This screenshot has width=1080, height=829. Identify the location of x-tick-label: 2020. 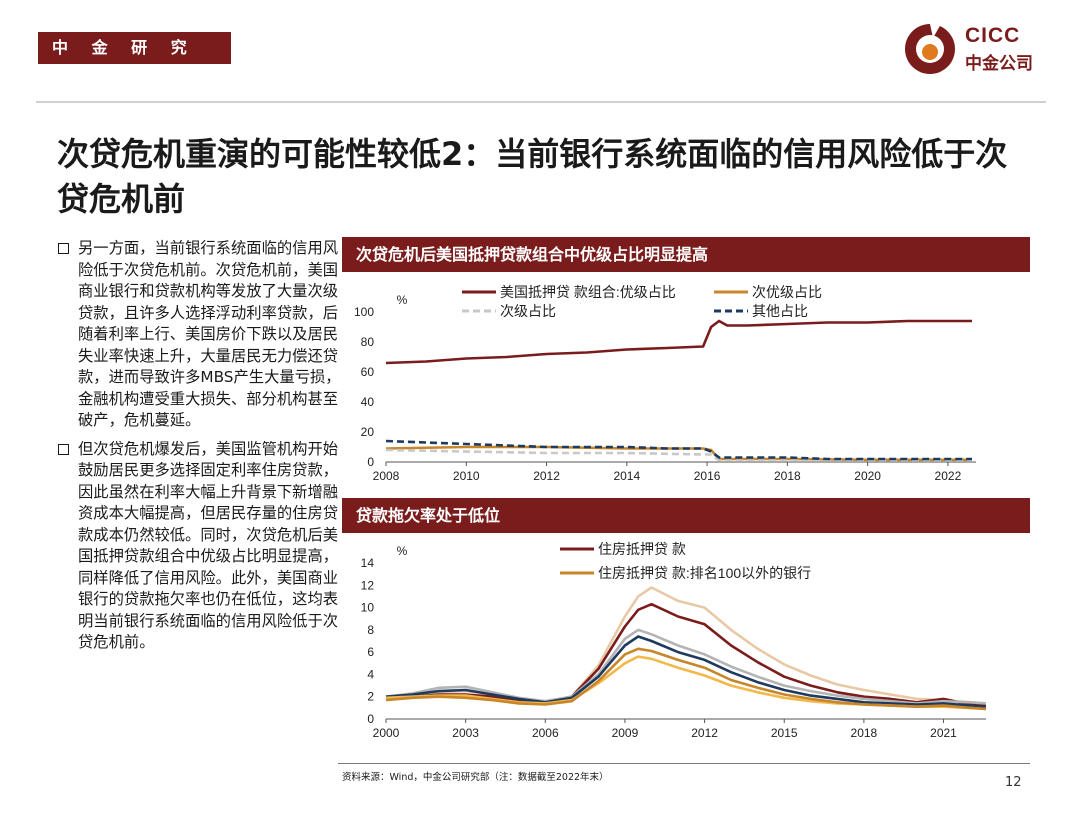
(867, 476).